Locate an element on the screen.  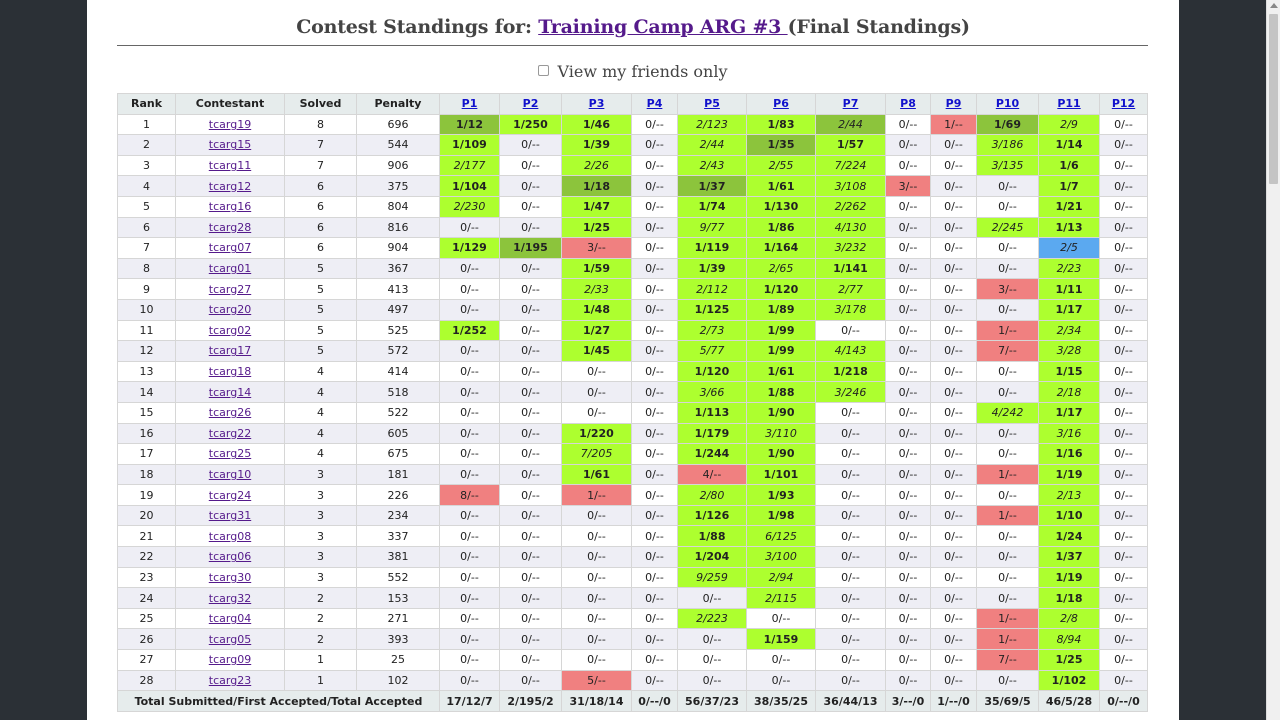
contestant-link: tcarg17 is located at coordinates (230, 351).